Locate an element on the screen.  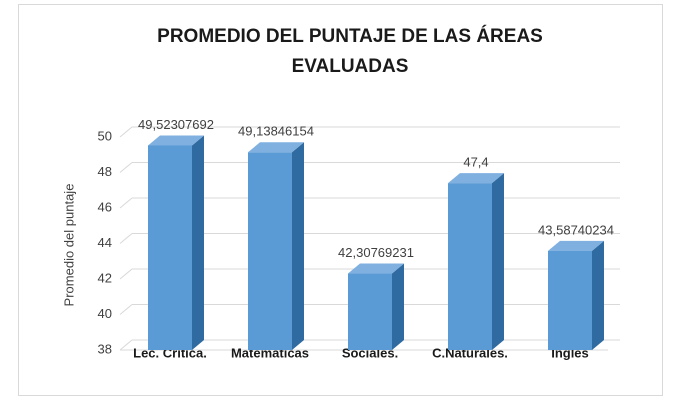
value-label: 49,13846154 is located at coordinates (276, 131).